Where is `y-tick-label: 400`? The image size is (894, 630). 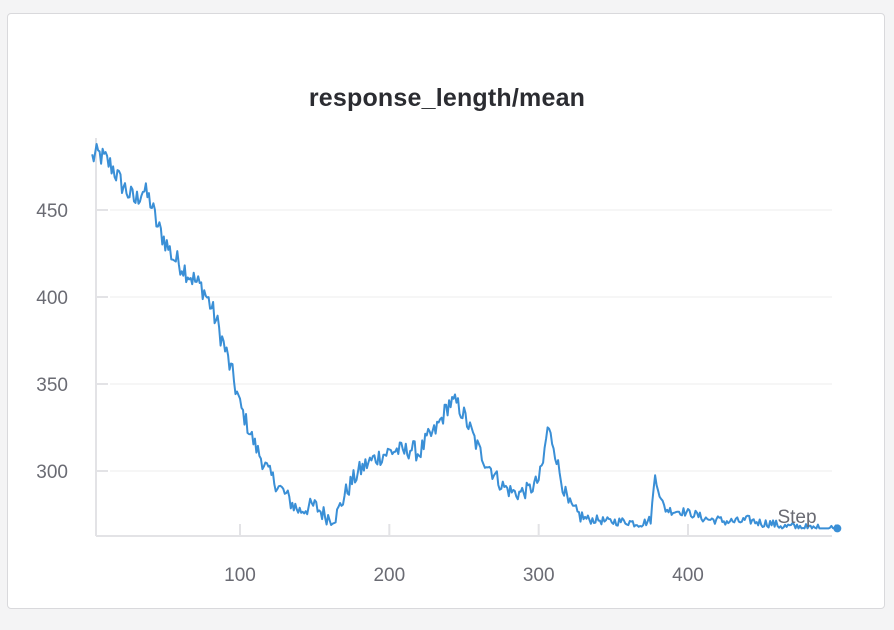 y-tick-label: 400 is located at coordinates (52, 298).